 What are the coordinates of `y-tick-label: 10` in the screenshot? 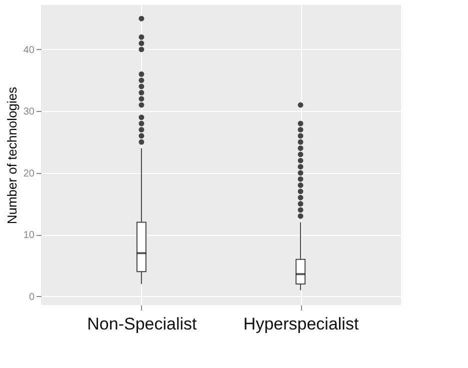 It's located at (29, 236).